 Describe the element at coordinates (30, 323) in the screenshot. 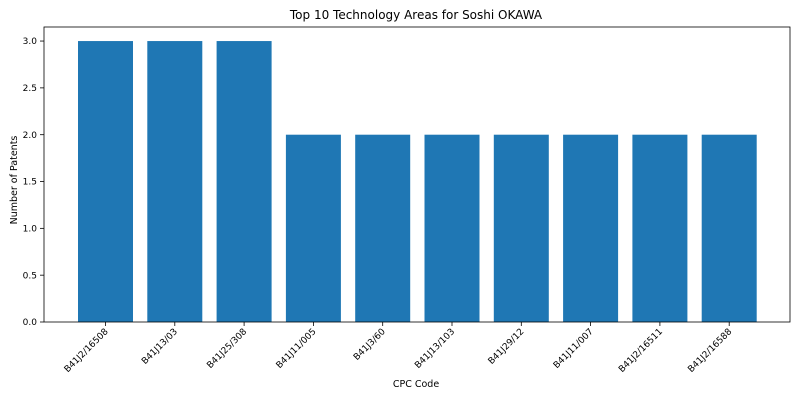

I see `y-tick-label: 0.0` at that location.